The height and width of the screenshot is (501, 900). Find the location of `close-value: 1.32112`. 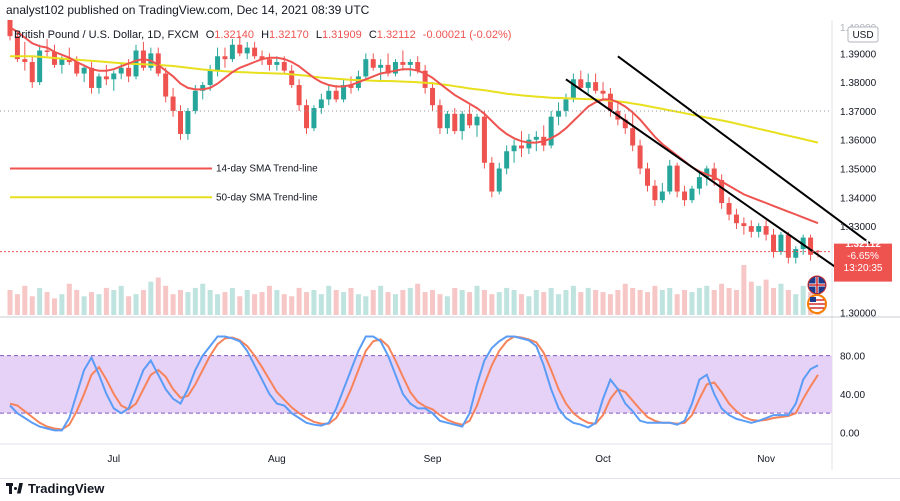

close-value: 1.32112 is located at coordinates (396, 35).